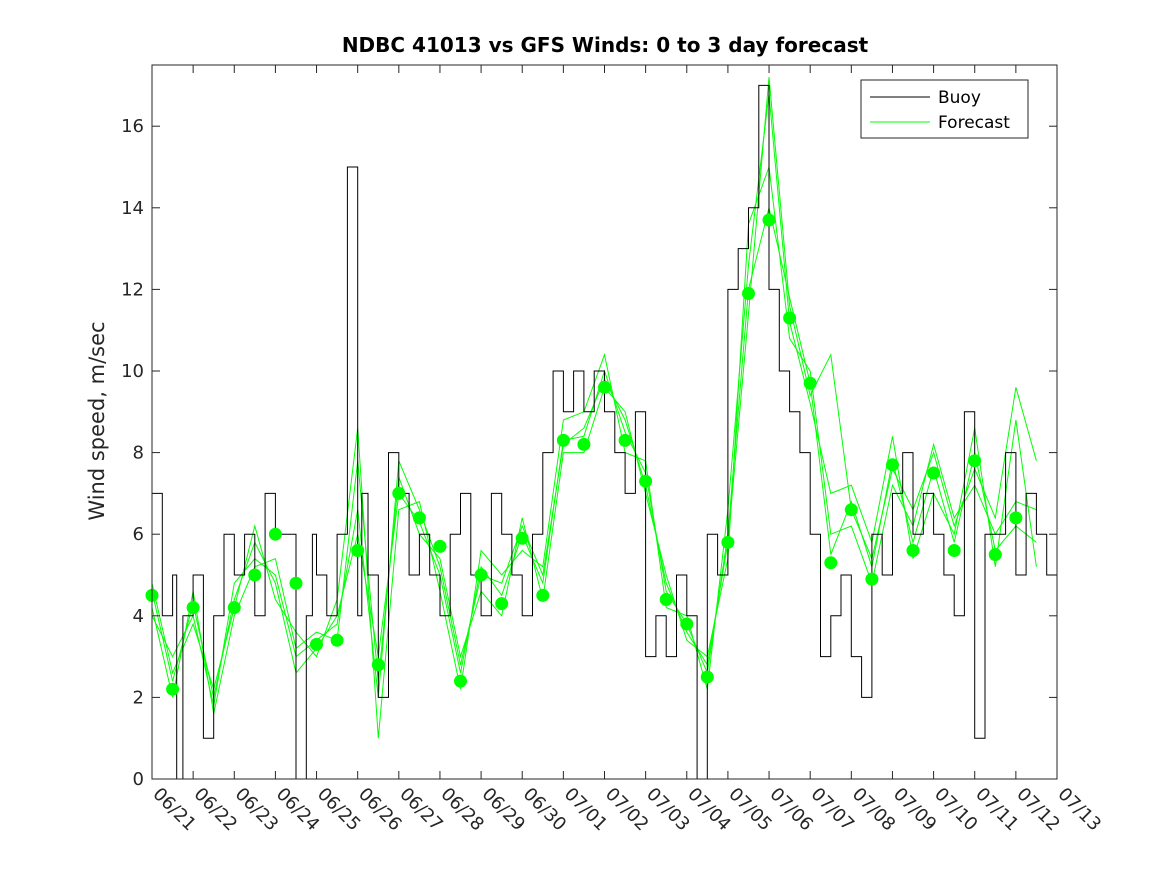 The width and height of the screenshot is (1167, 875). Describe the element at coordinates (138, 453) in the screenshot. I see `y-tick-label: 8` at that location.